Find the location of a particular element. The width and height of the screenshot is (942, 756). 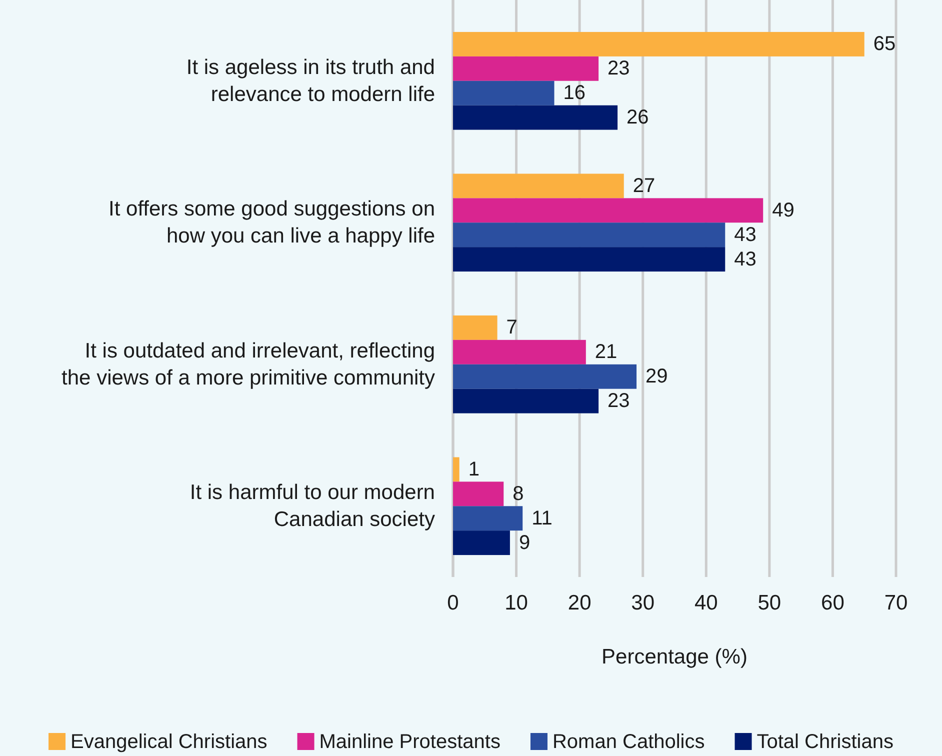

x-tick-label: 30 is located at coordinates (643, 603).